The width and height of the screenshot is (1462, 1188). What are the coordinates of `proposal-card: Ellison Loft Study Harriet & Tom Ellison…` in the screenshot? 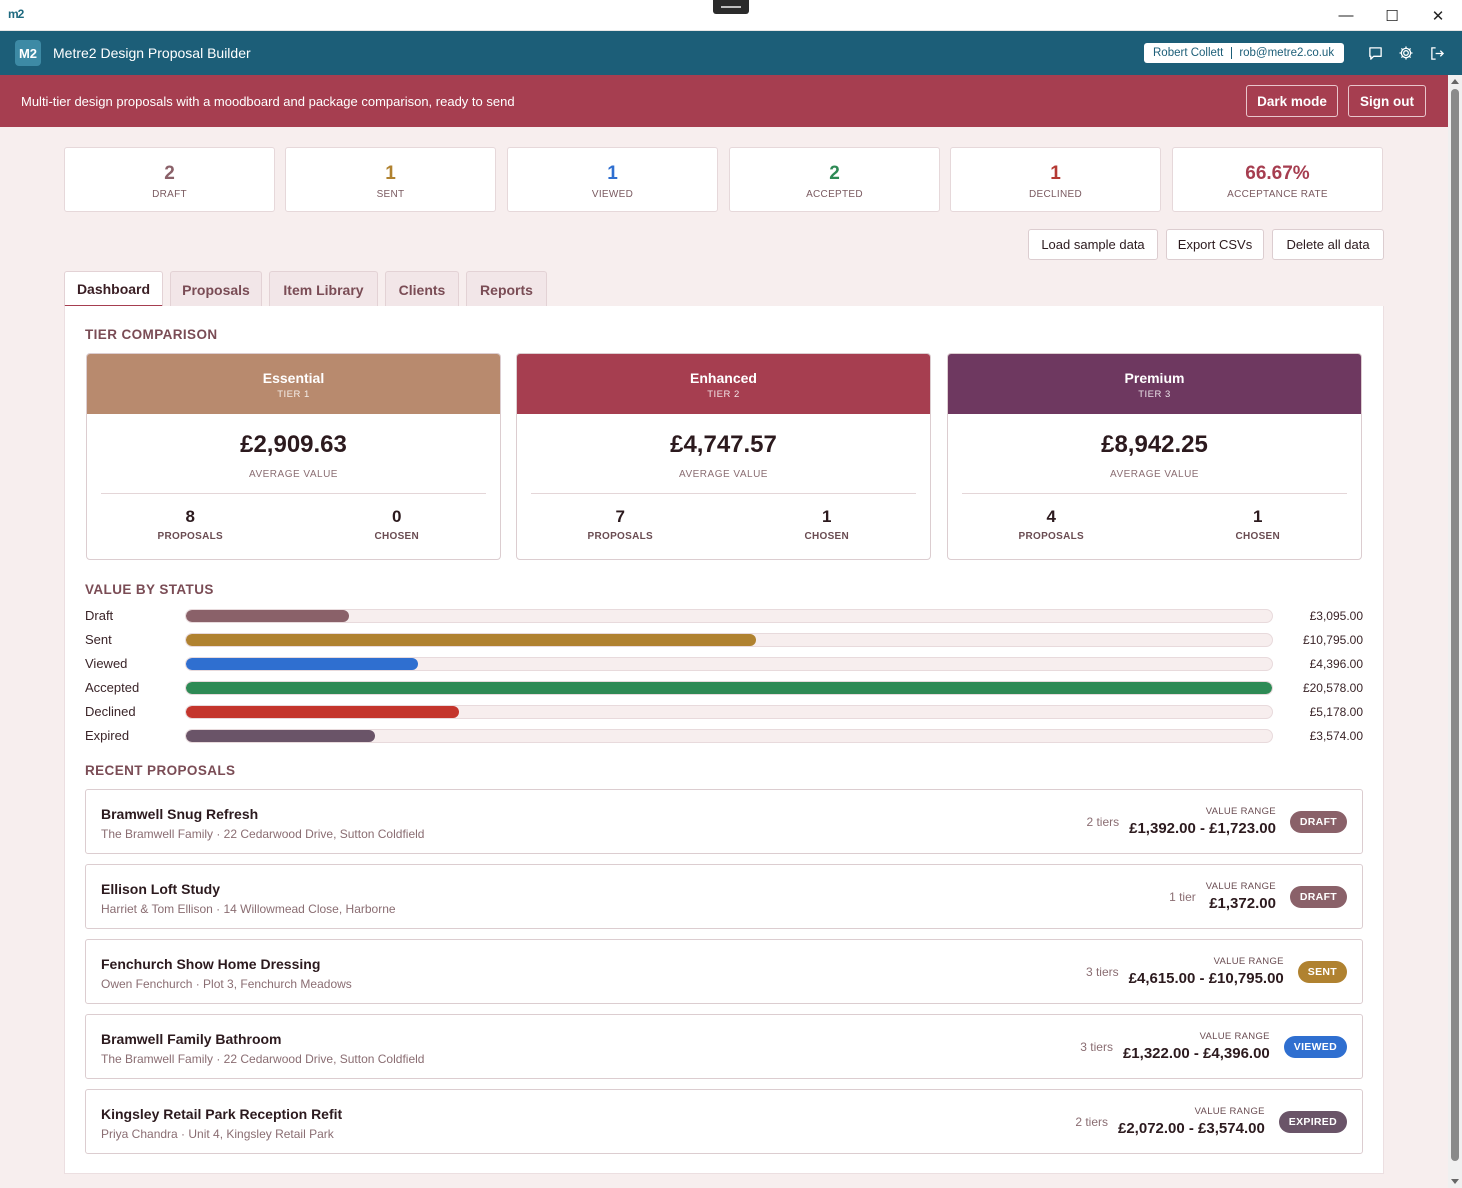 It's located at (724, 896).